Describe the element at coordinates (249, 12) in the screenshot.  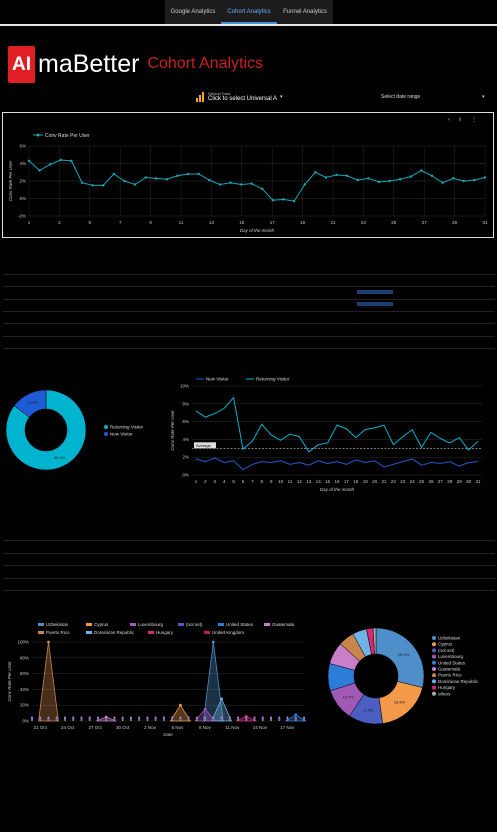
I see `tab-cohort-analytics: Cohort Analytics` at that location.